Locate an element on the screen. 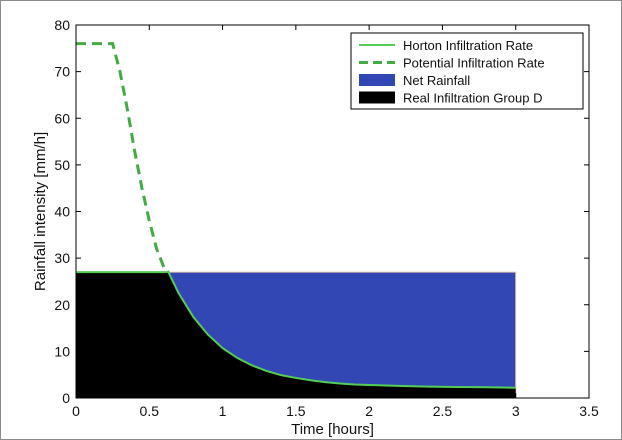 Image resolution: width=622 pixels, height=440 pixels. y-tick-label: 20 is located at coordinates (62, 305).